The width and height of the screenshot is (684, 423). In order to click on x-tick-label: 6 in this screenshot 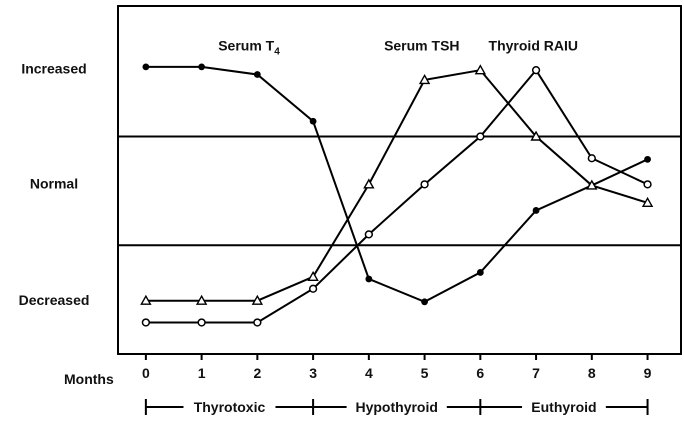, I will do `click(480, 373)`.